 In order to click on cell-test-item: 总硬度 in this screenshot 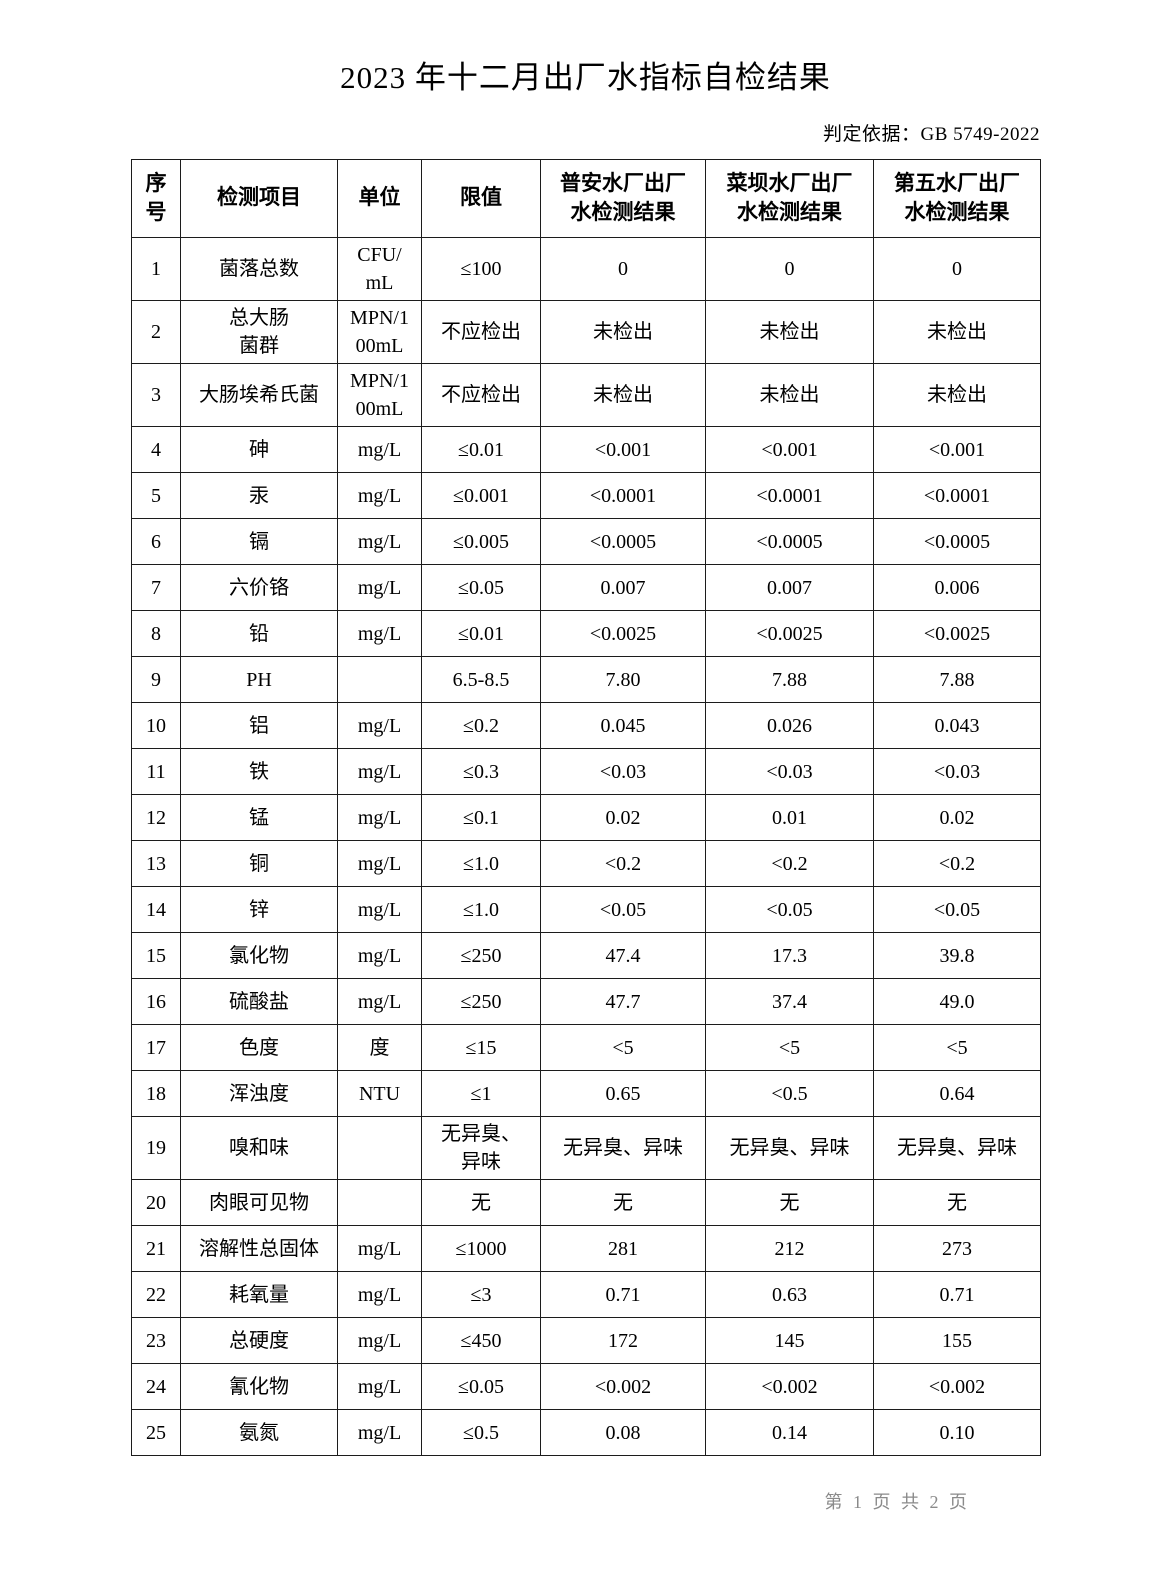, I will do `click(259, 1340)`.